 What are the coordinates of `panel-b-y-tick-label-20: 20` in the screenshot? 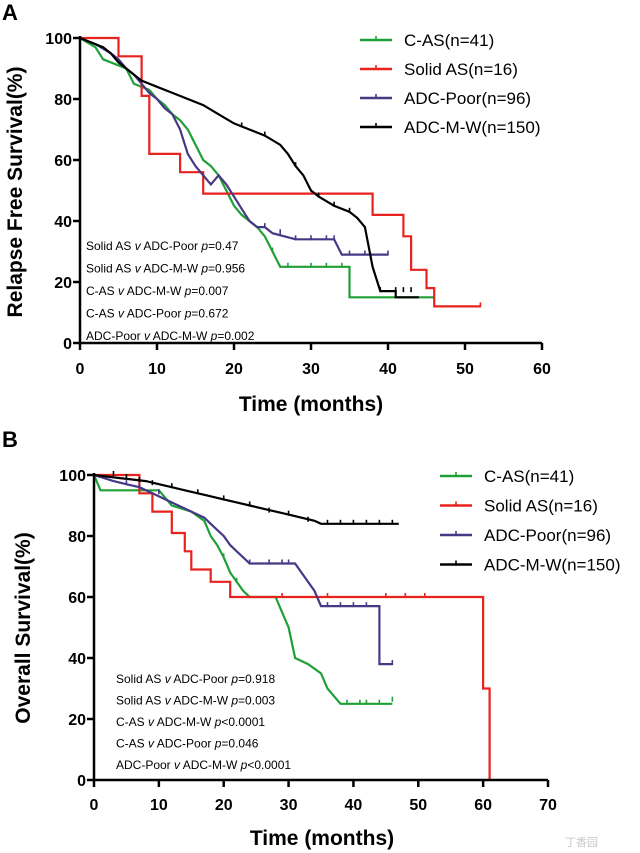 It's located at (77, 720).